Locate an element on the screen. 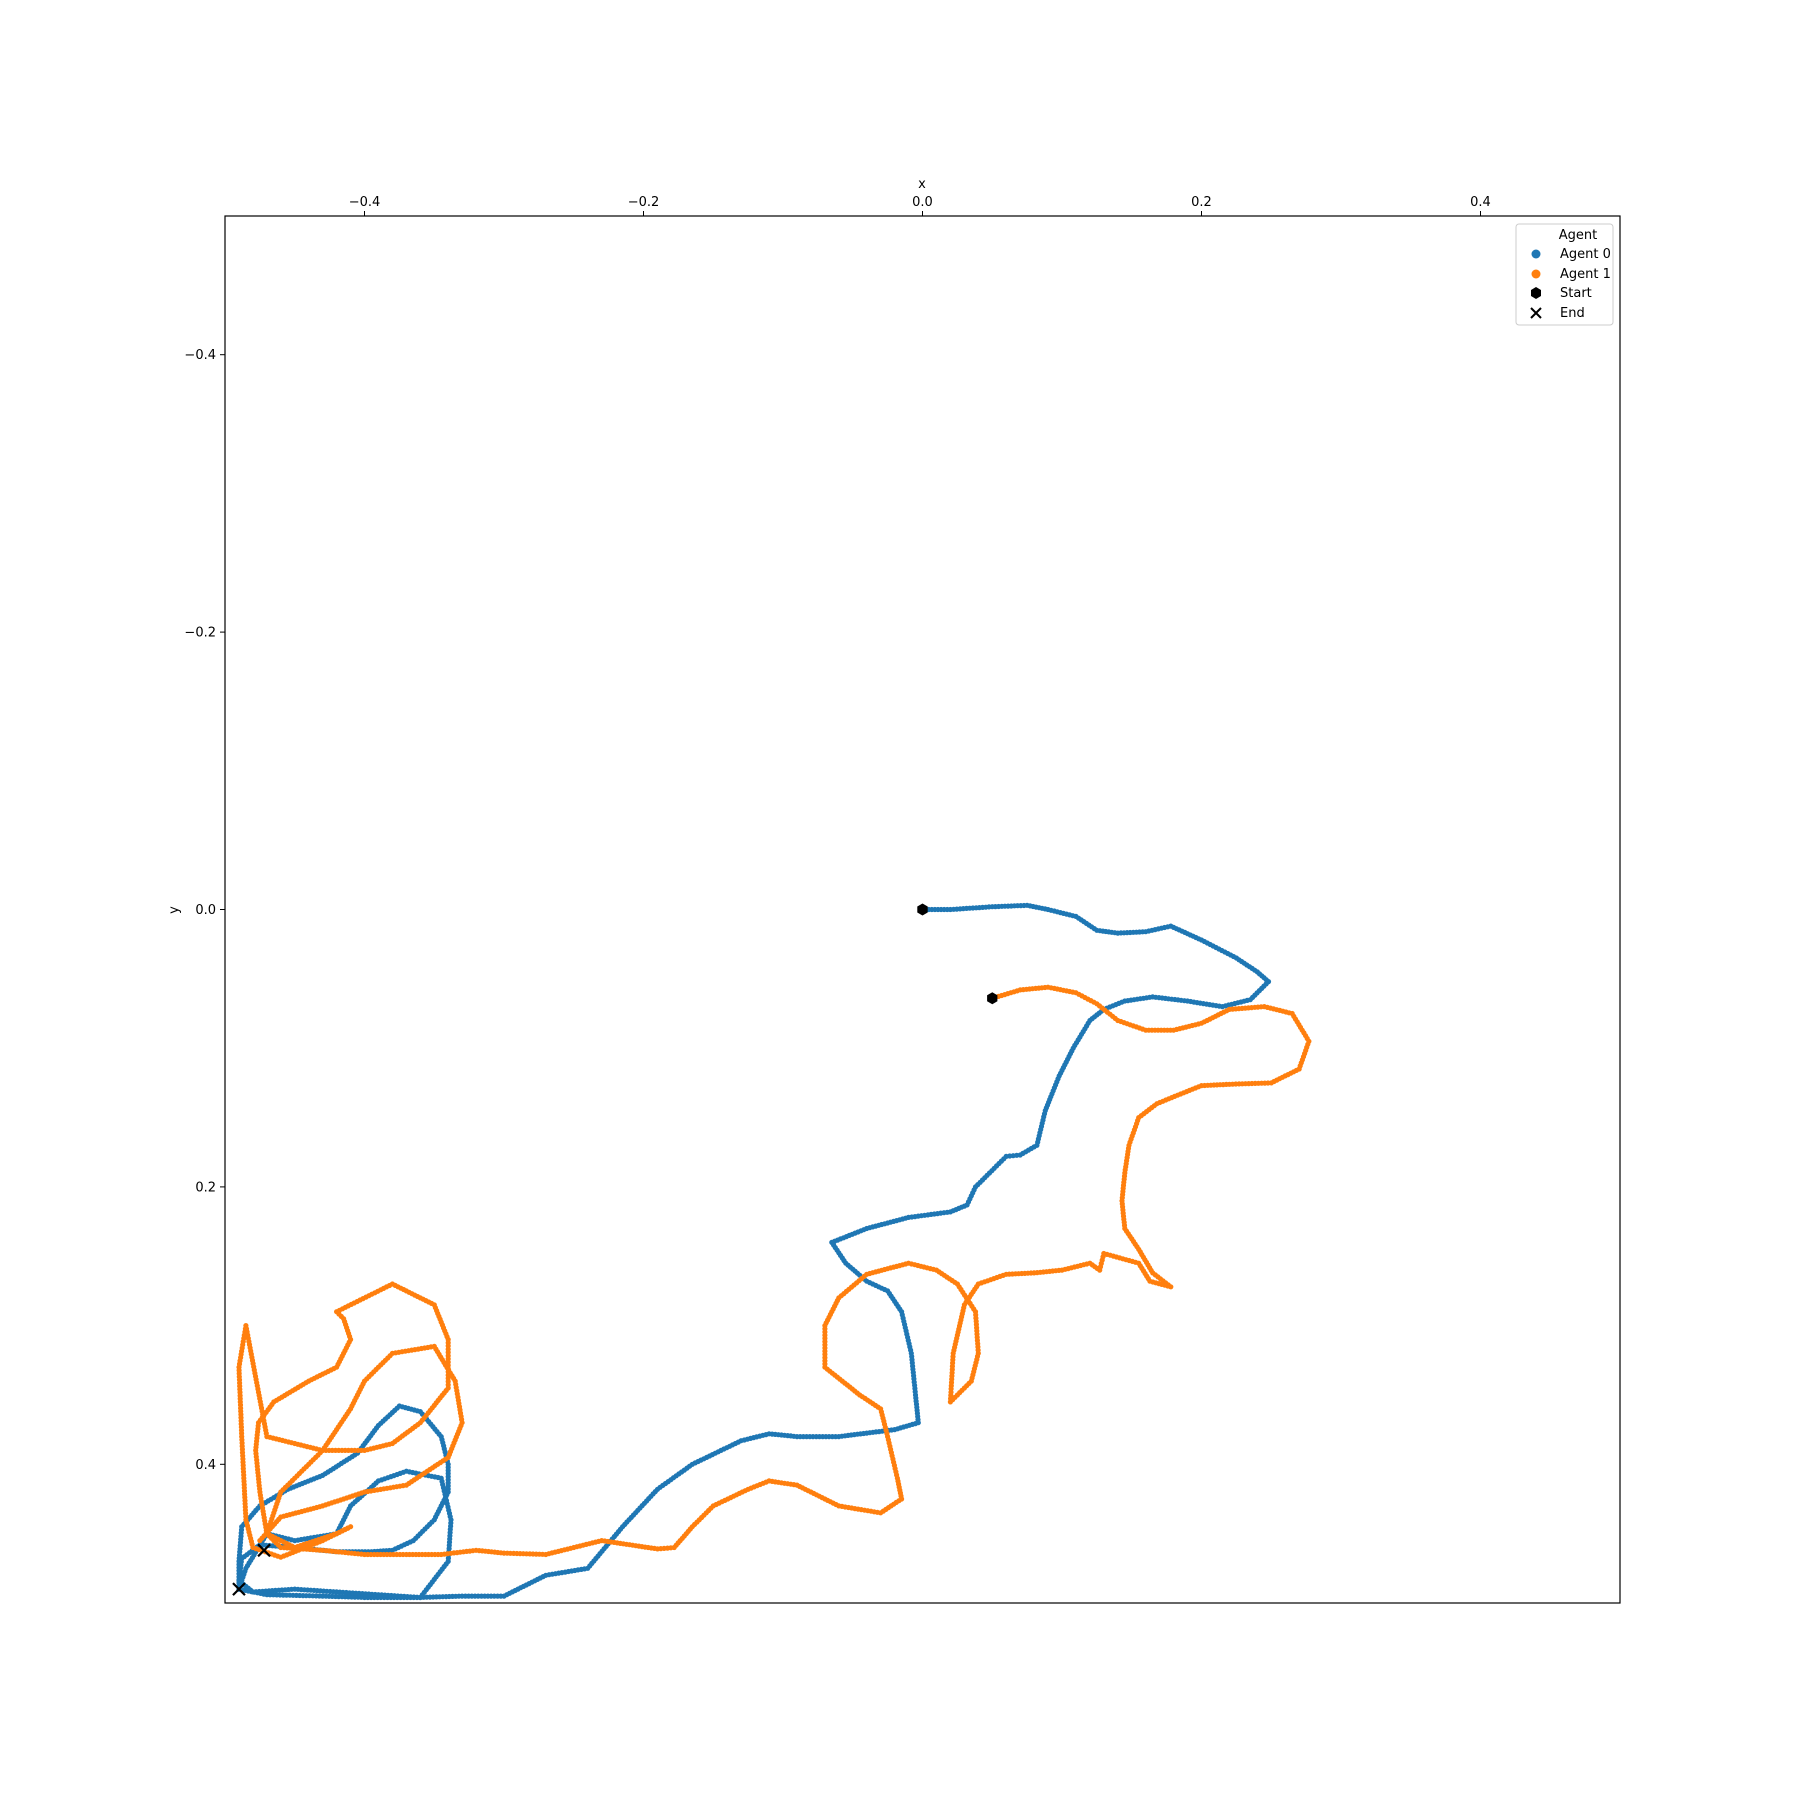 The width and height of the screenshot is (1800, 1800). legend: Agent Agent 0 Agent 1 Start End is located at coordinates (1564, 274).